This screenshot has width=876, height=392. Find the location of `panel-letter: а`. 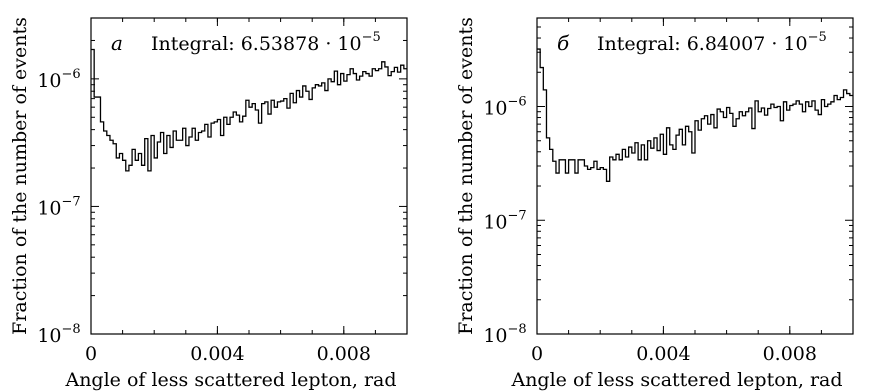

panel-letter: а is located at coordinates (117, 43).